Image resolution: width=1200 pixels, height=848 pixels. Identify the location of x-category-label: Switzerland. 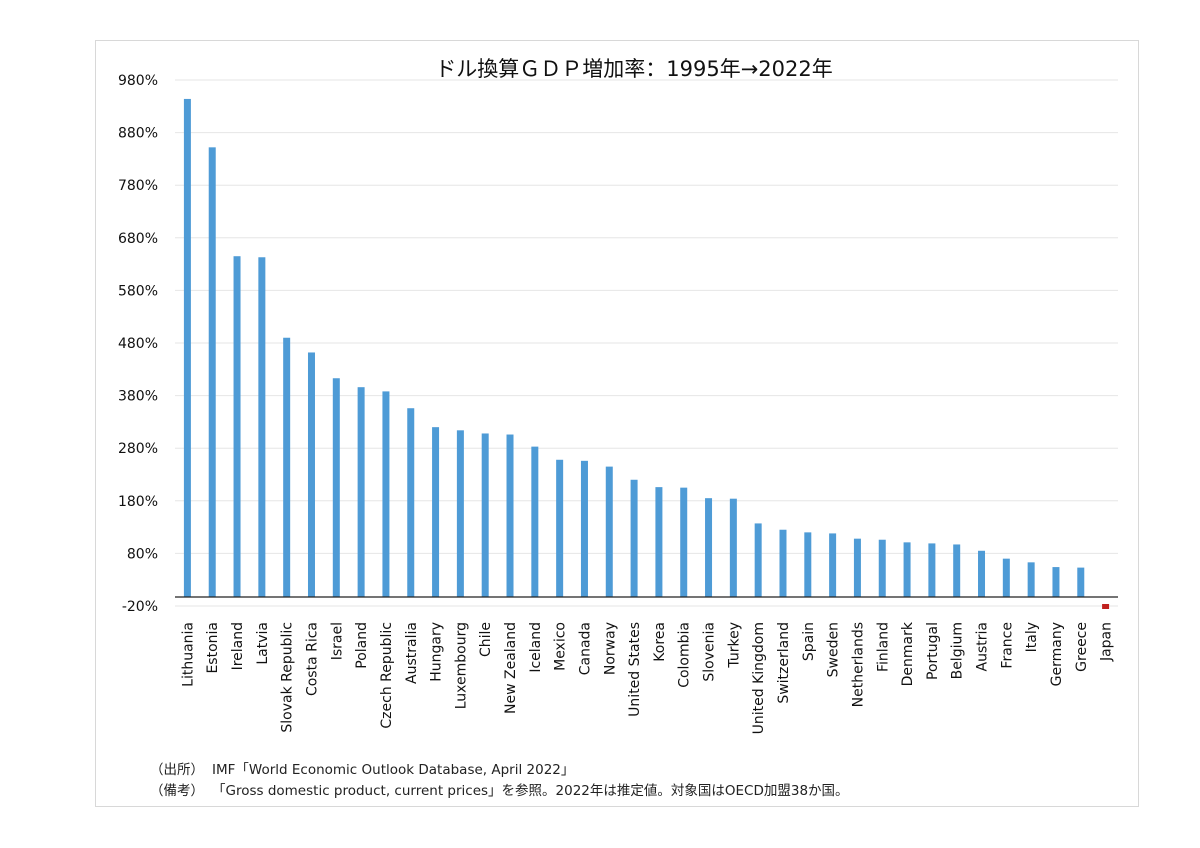
(784, 663).